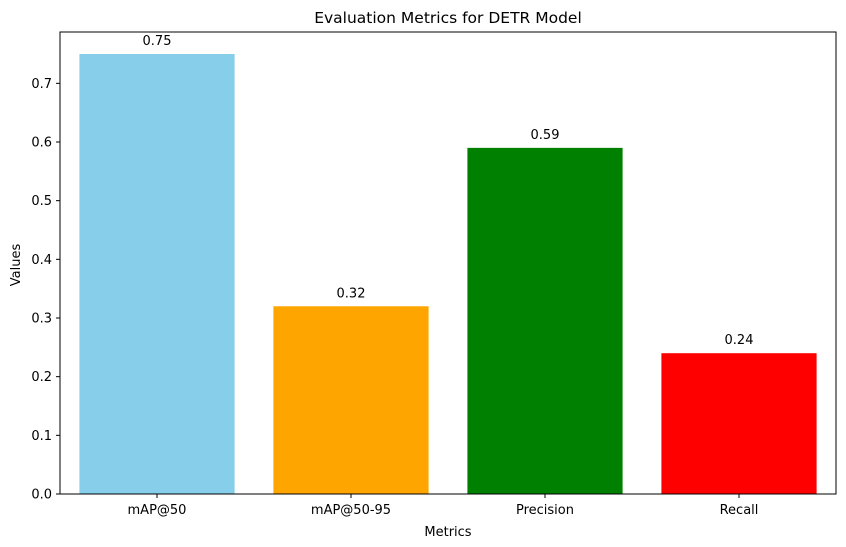 This screenshot has height=547, width=846. Describe the element at coordinates (448, 18) in the screenshot. I see `chart-title: Evaluation Metrics for DETR Model` at that location.